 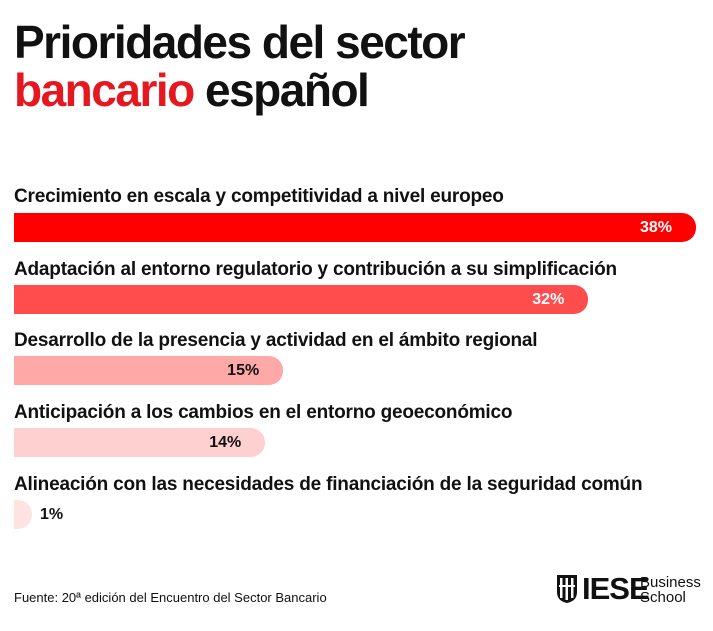 I want to click on logo-school: School, so click(x=663, y=597).